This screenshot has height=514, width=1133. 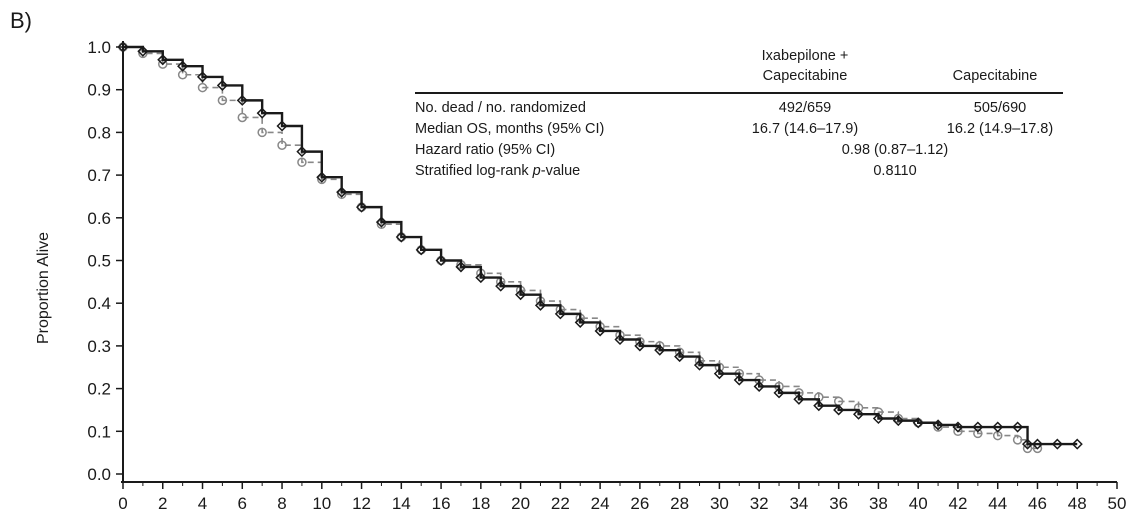 I want to click on x-tick-label: 10, so click(x=321, y=503).